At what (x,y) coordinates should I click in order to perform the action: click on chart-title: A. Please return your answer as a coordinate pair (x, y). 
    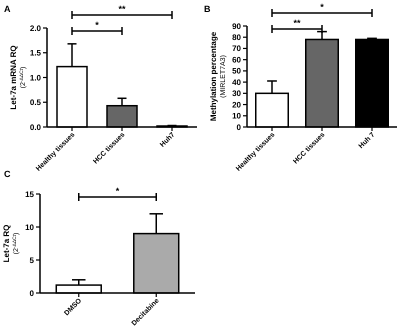
    Looking at the image, I should click on (7, 9).